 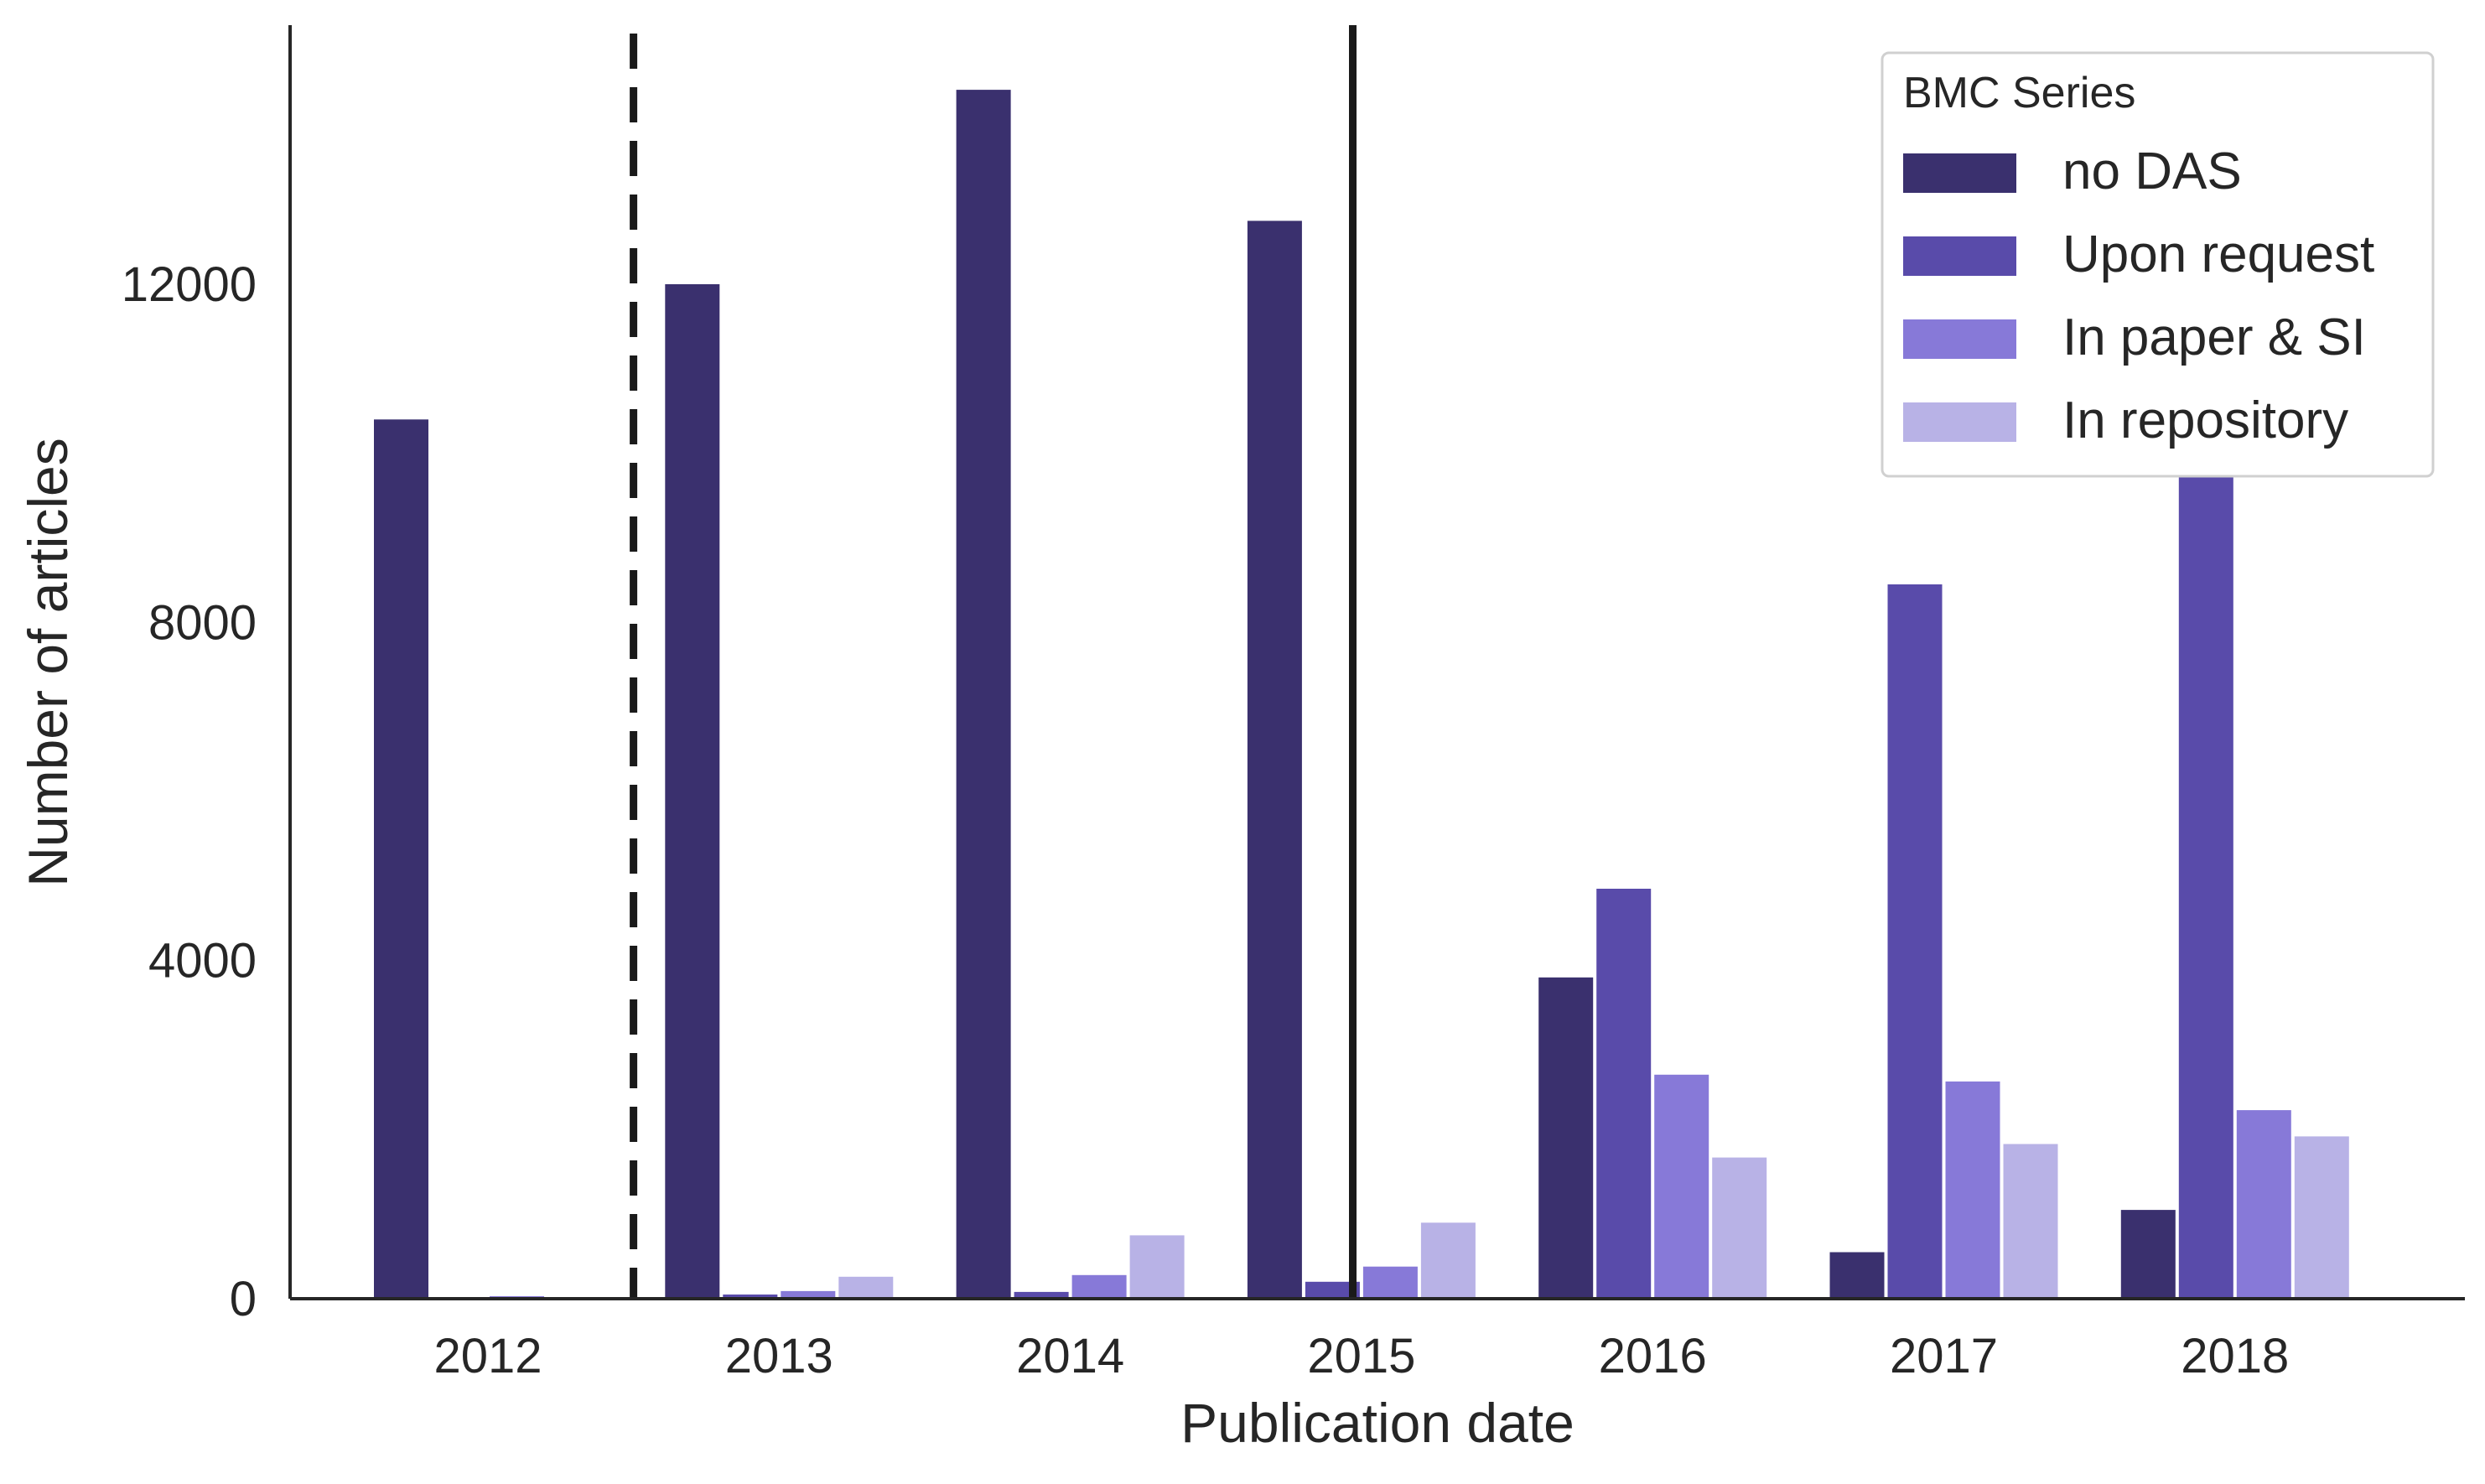 What do you see at coordinates (1377, 1423) in the screenshot?
I see `x-axis-label: Publication date` at bounding box center [1377, 1423].